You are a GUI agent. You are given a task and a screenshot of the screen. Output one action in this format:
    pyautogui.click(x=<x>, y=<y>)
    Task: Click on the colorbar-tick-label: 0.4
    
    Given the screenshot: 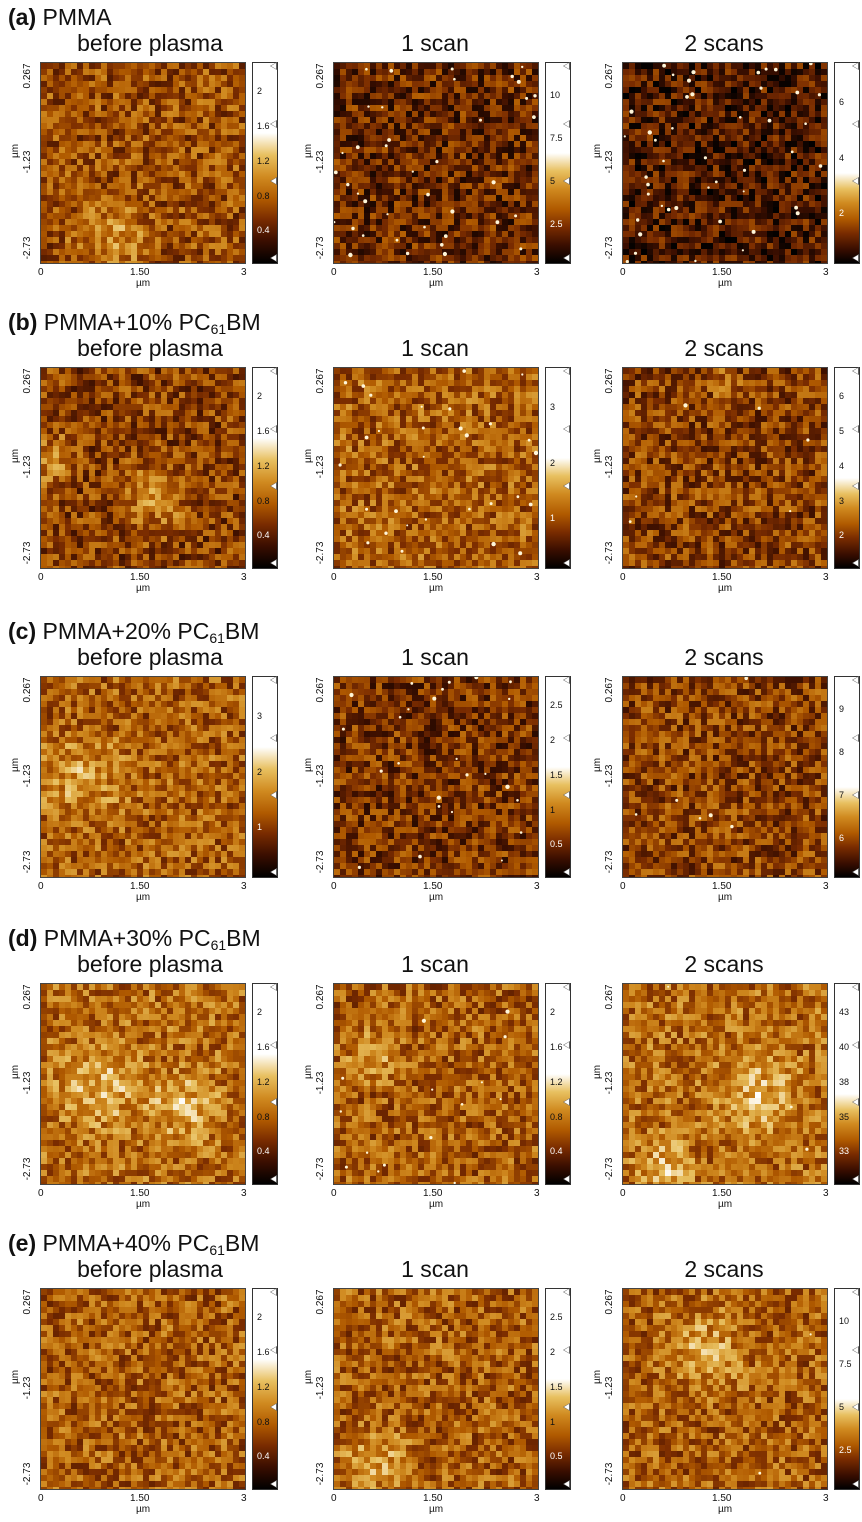 What is the action you would take?
    pyautogui.click(x=556, y=1151)
    